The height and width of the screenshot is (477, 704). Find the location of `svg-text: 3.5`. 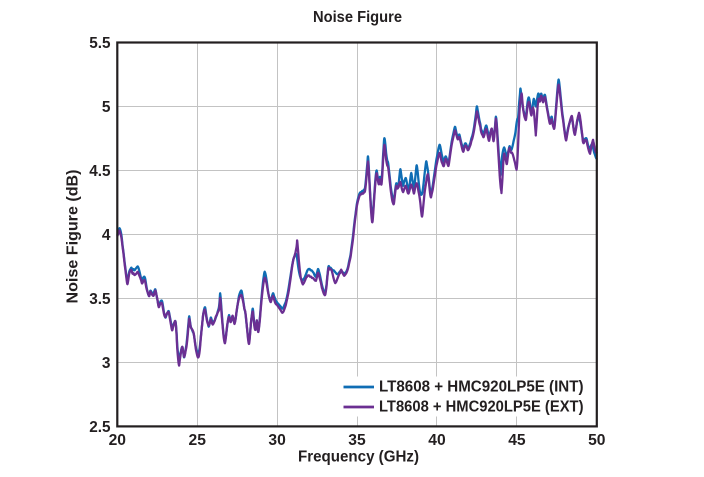

svg-text: 3.5 is located at coordinates (99, 299).